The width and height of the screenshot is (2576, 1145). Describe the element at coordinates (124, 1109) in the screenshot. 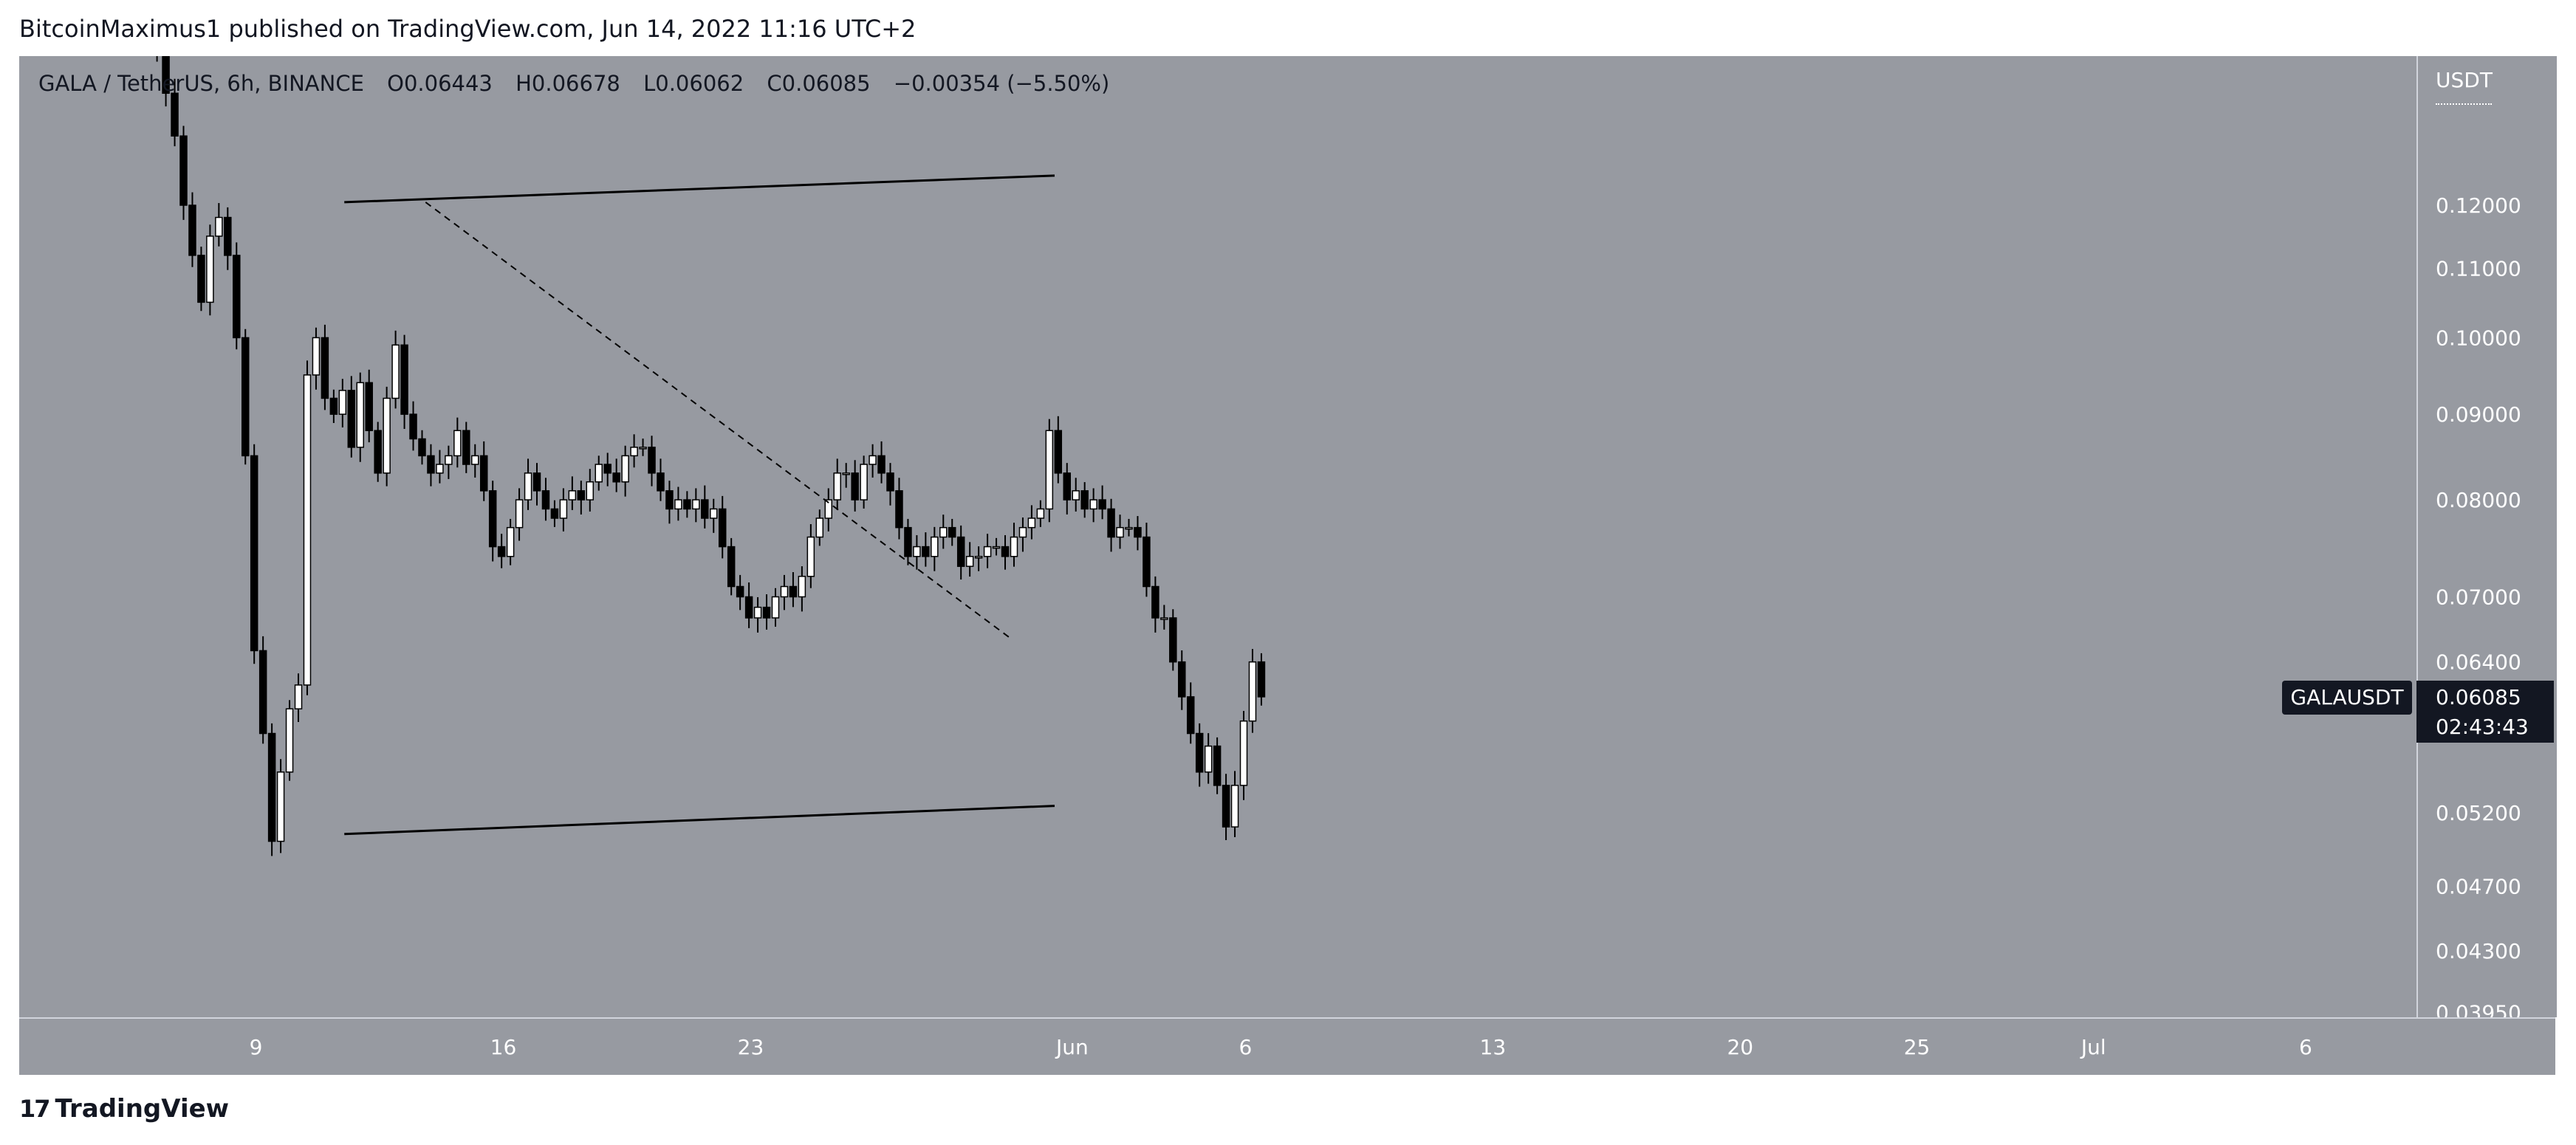

I see `tradingview-logo: 17 TradingView` at that location.